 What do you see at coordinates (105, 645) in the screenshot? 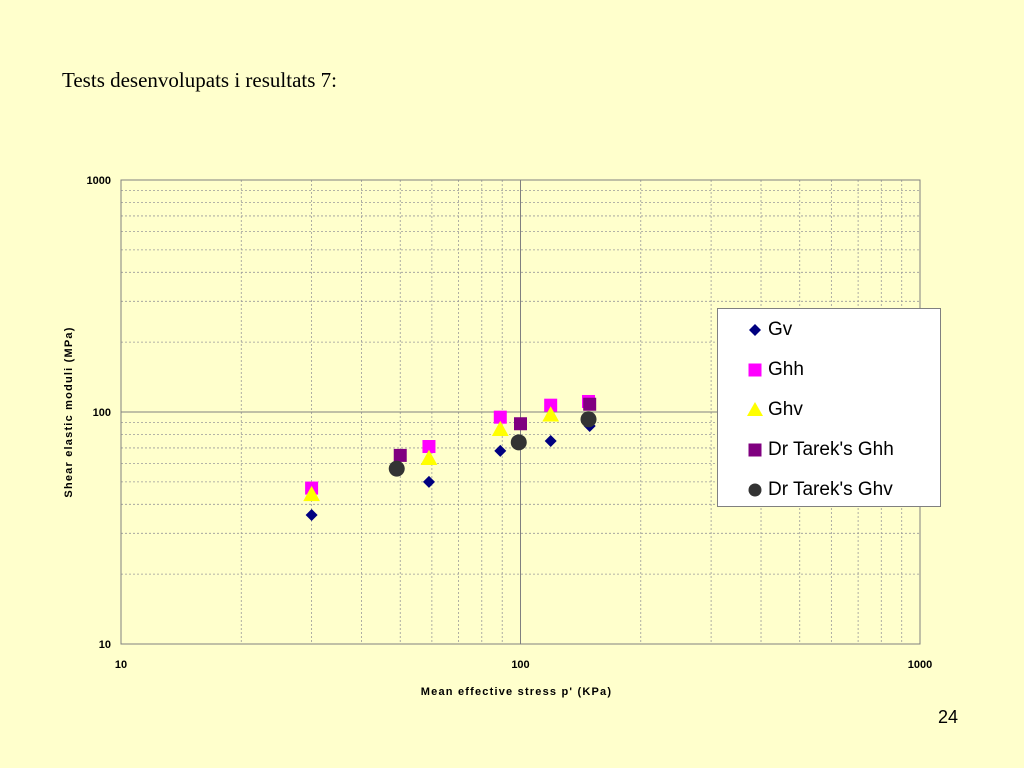
I see `y-tick-label: 10` at bounding box center [105, 645].